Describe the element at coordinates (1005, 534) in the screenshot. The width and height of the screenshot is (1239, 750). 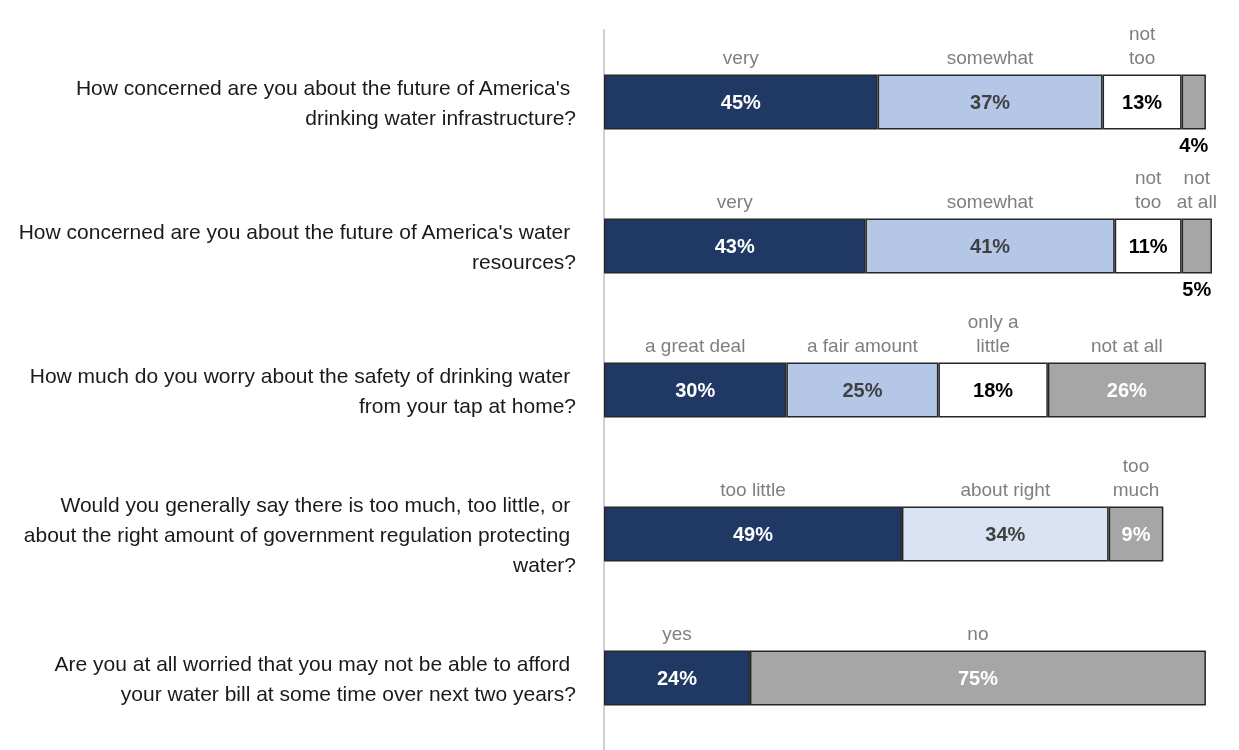
I see `data-label: 34%` at that location.